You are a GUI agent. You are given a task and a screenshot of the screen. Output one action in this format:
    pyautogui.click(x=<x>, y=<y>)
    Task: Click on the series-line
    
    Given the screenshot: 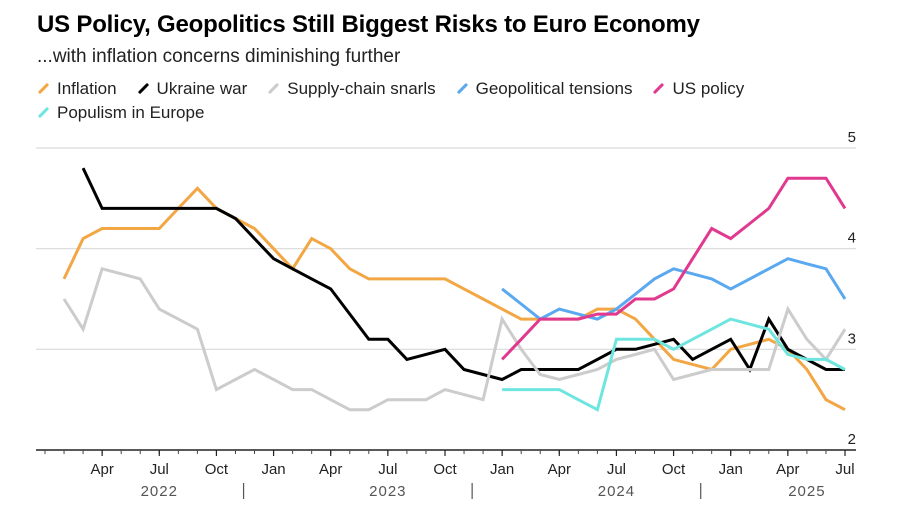 What is the action you would take?
    pyautogui.click(x=674, y=289)
    